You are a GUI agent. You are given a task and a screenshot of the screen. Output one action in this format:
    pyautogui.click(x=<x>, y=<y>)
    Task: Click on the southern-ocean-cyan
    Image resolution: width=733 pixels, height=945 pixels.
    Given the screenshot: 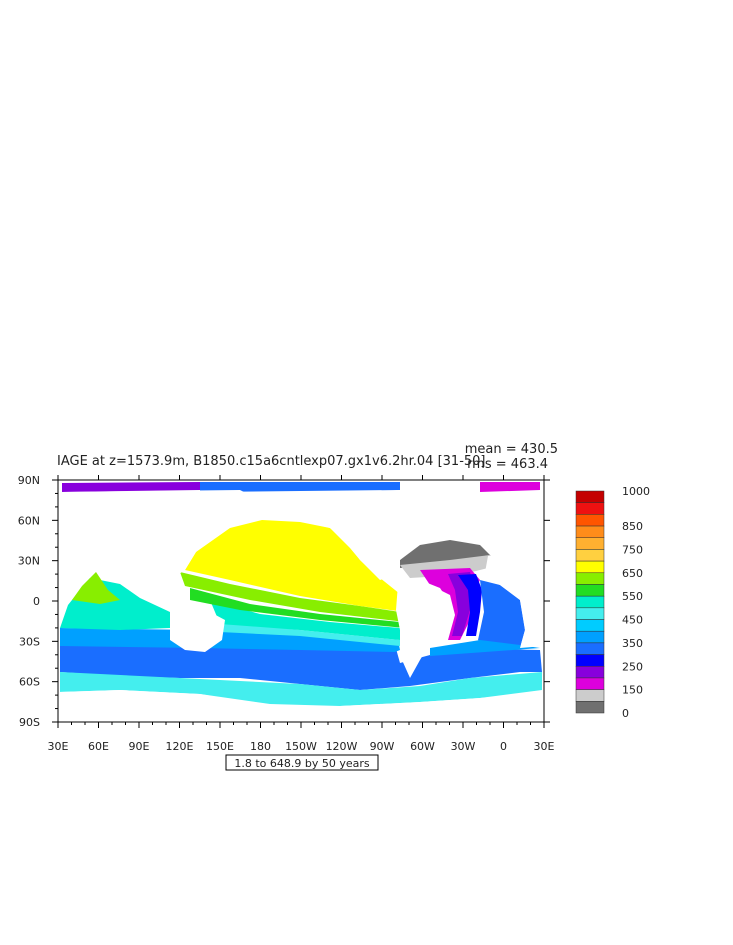 What is the action you would take?
    pyautogui.click(x=301, y=689)
    